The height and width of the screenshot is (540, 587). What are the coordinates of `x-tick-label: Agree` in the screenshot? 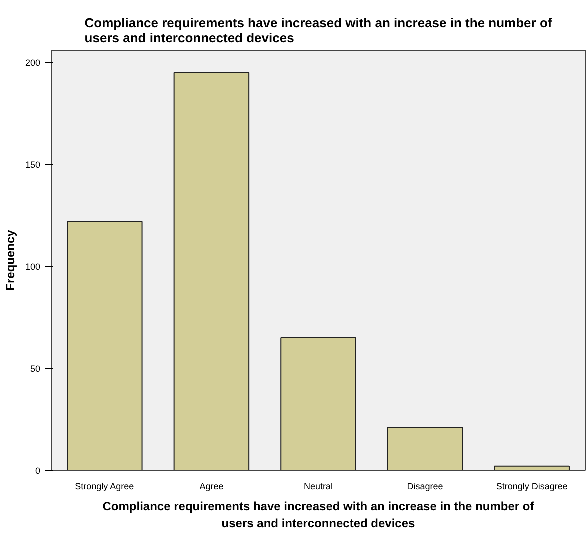 It's located at (212, 487).